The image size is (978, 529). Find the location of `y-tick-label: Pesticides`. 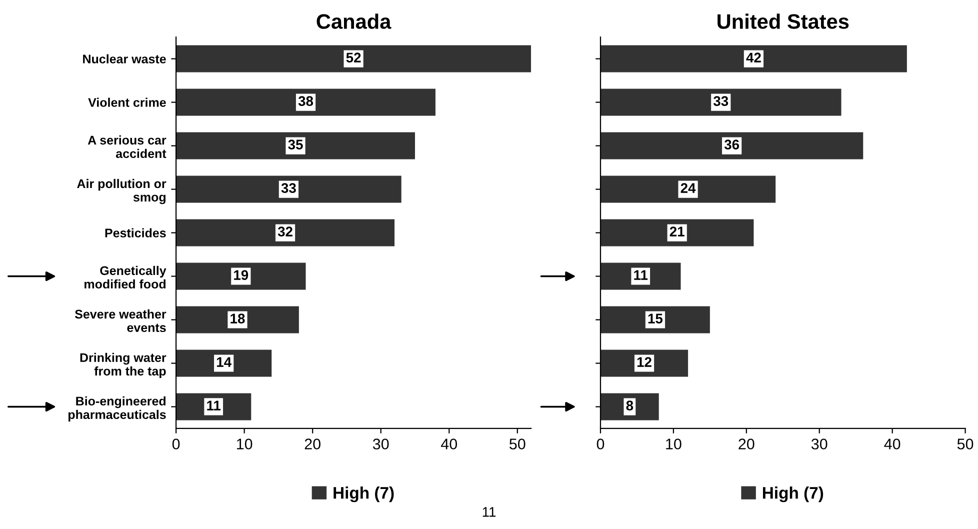

y-tick-label: Pesticides is located at coordinates (135, 233).